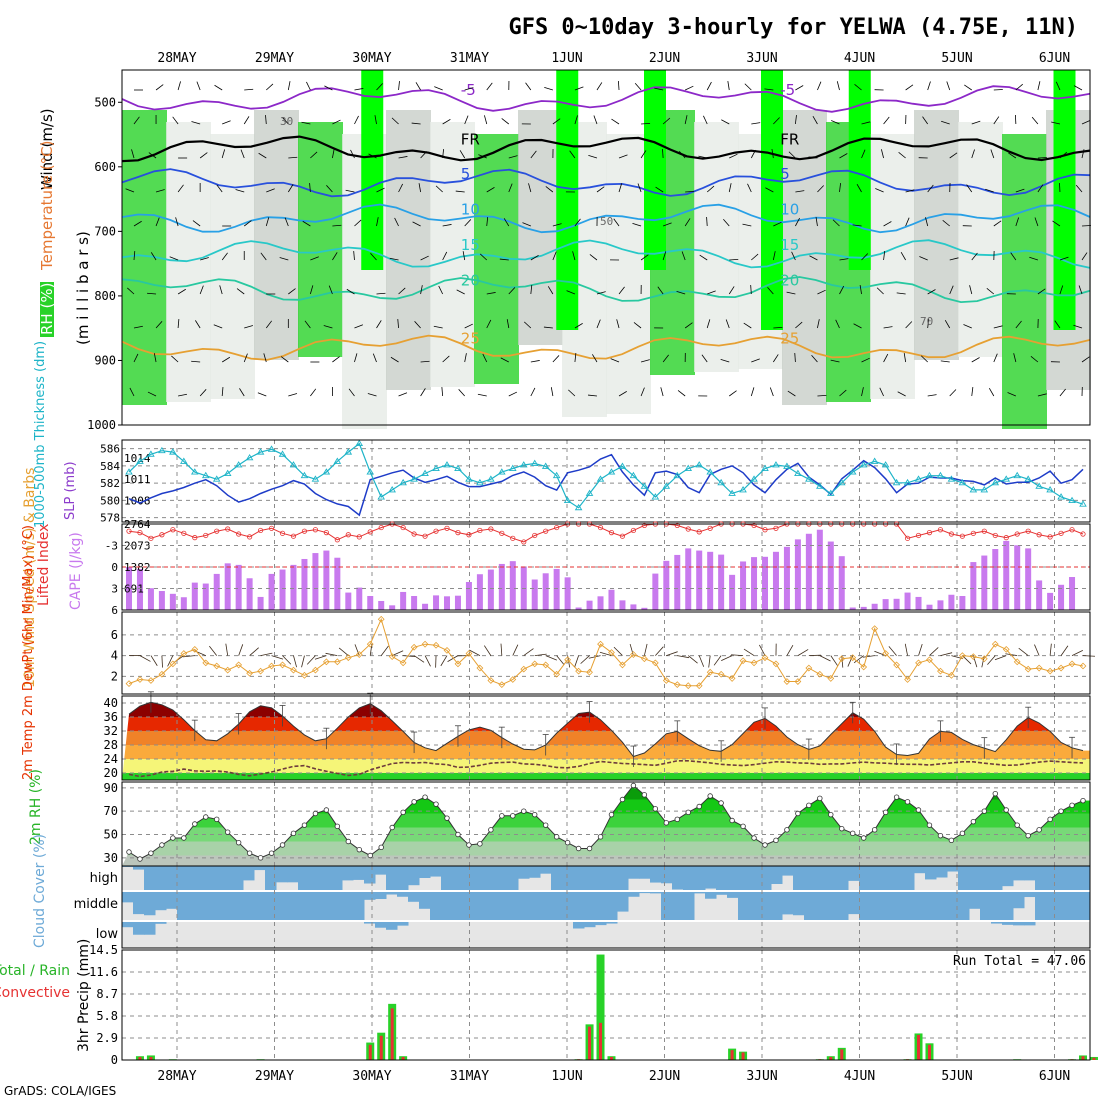  Describe the element at coordinates (114, 676) in the screenshot. I see `wind-tick-2: 2` at that location.